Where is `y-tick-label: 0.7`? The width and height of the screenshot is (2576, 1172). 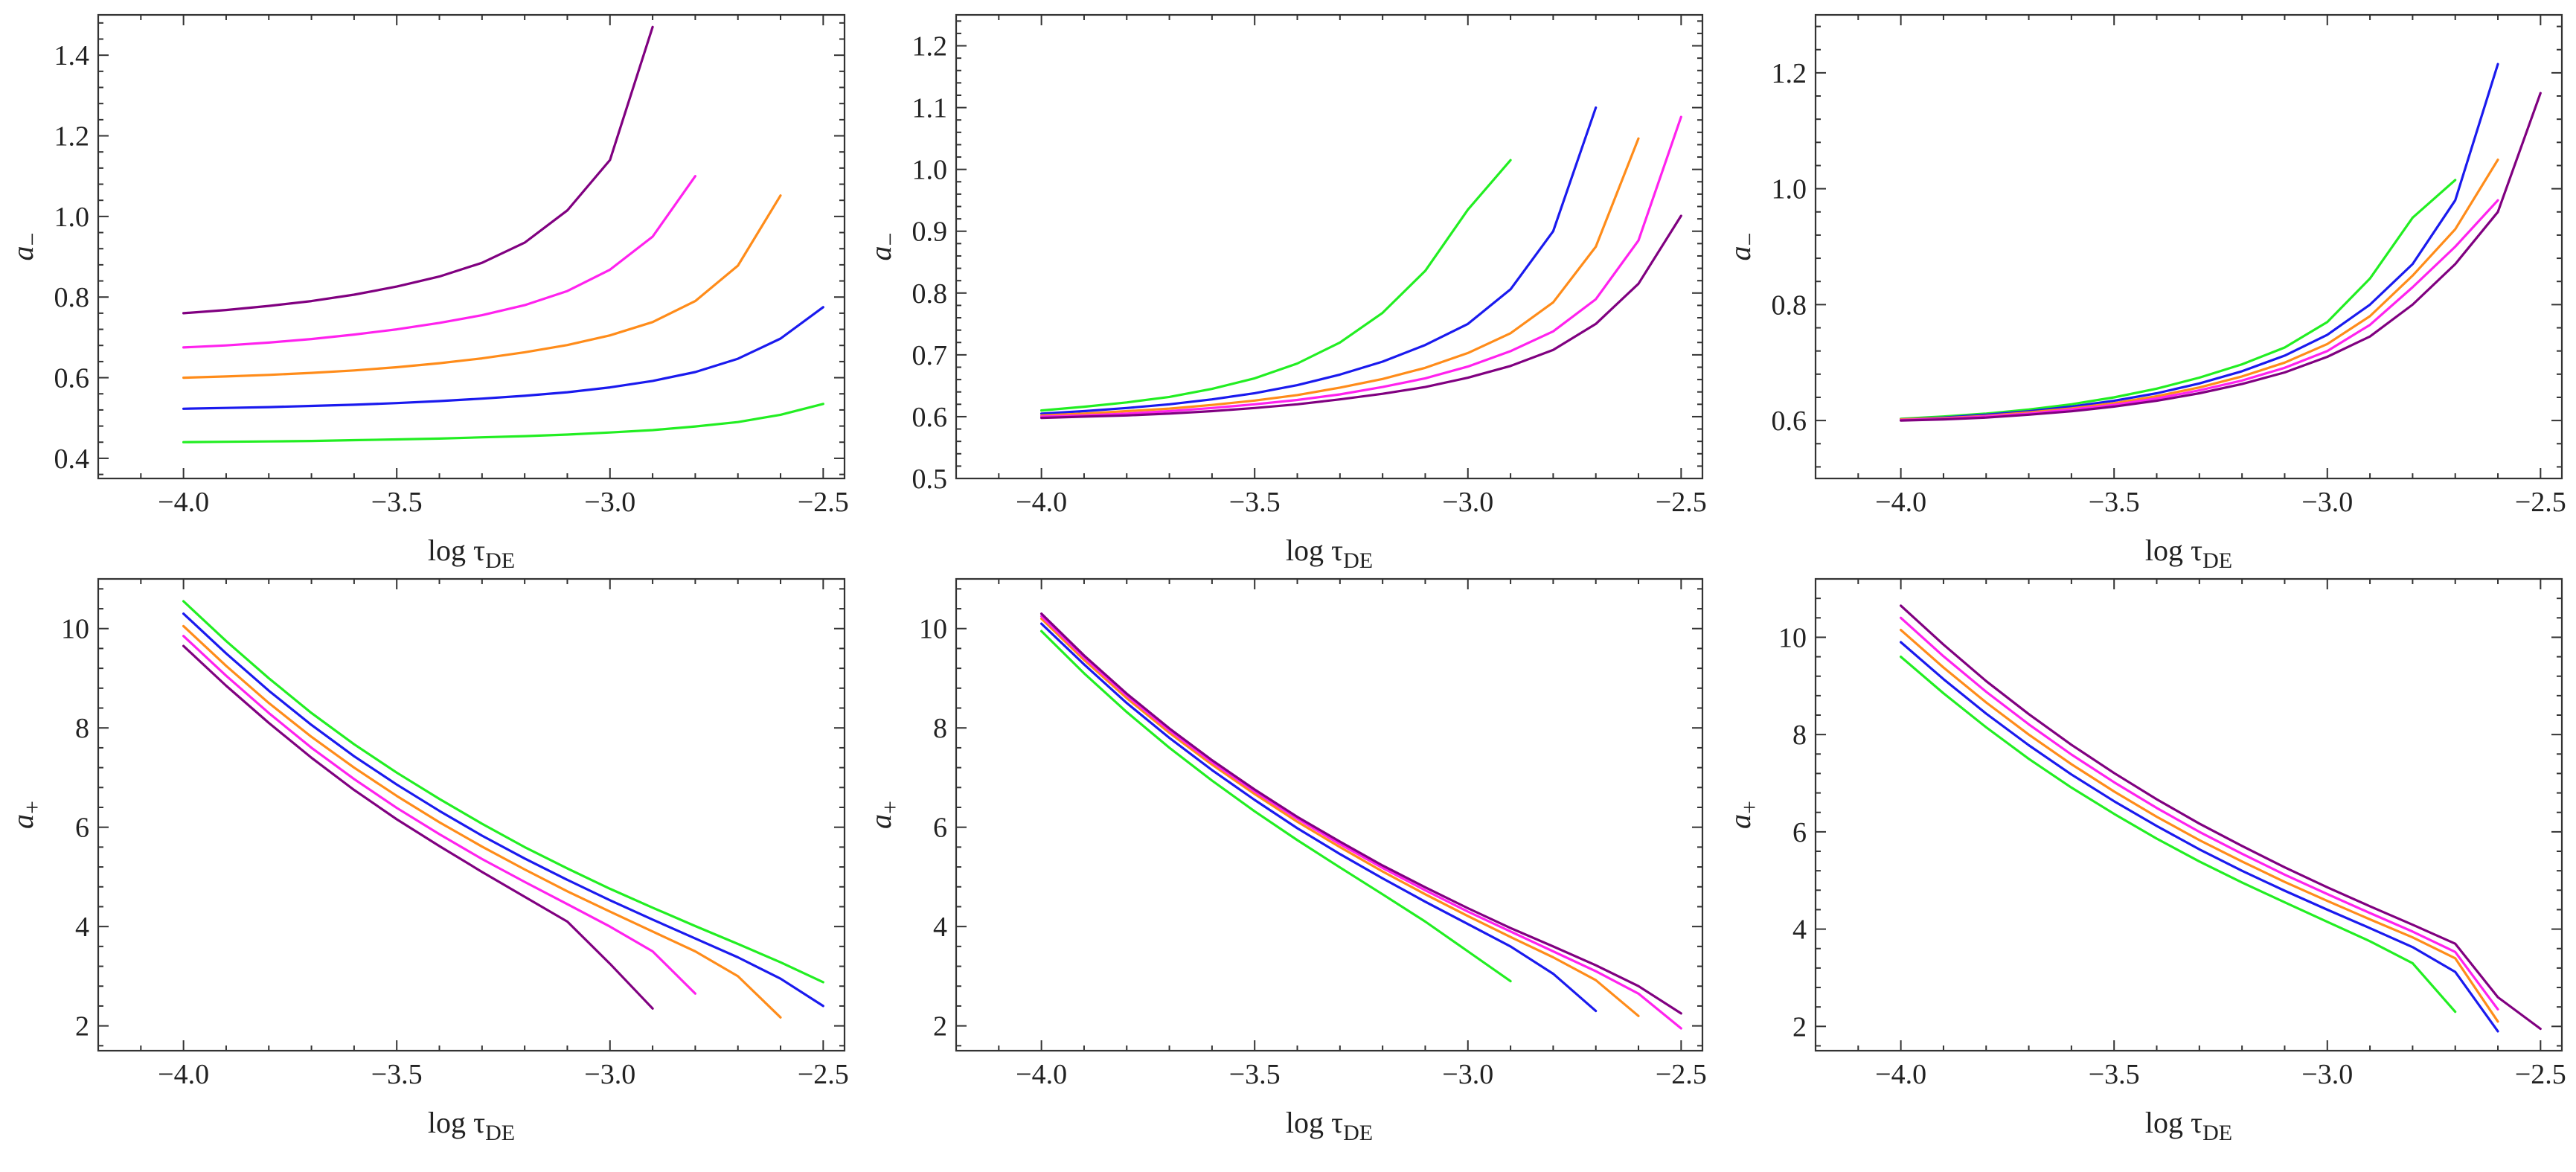
y-tick-label: 0.7 is located at coordinates (930, 355).